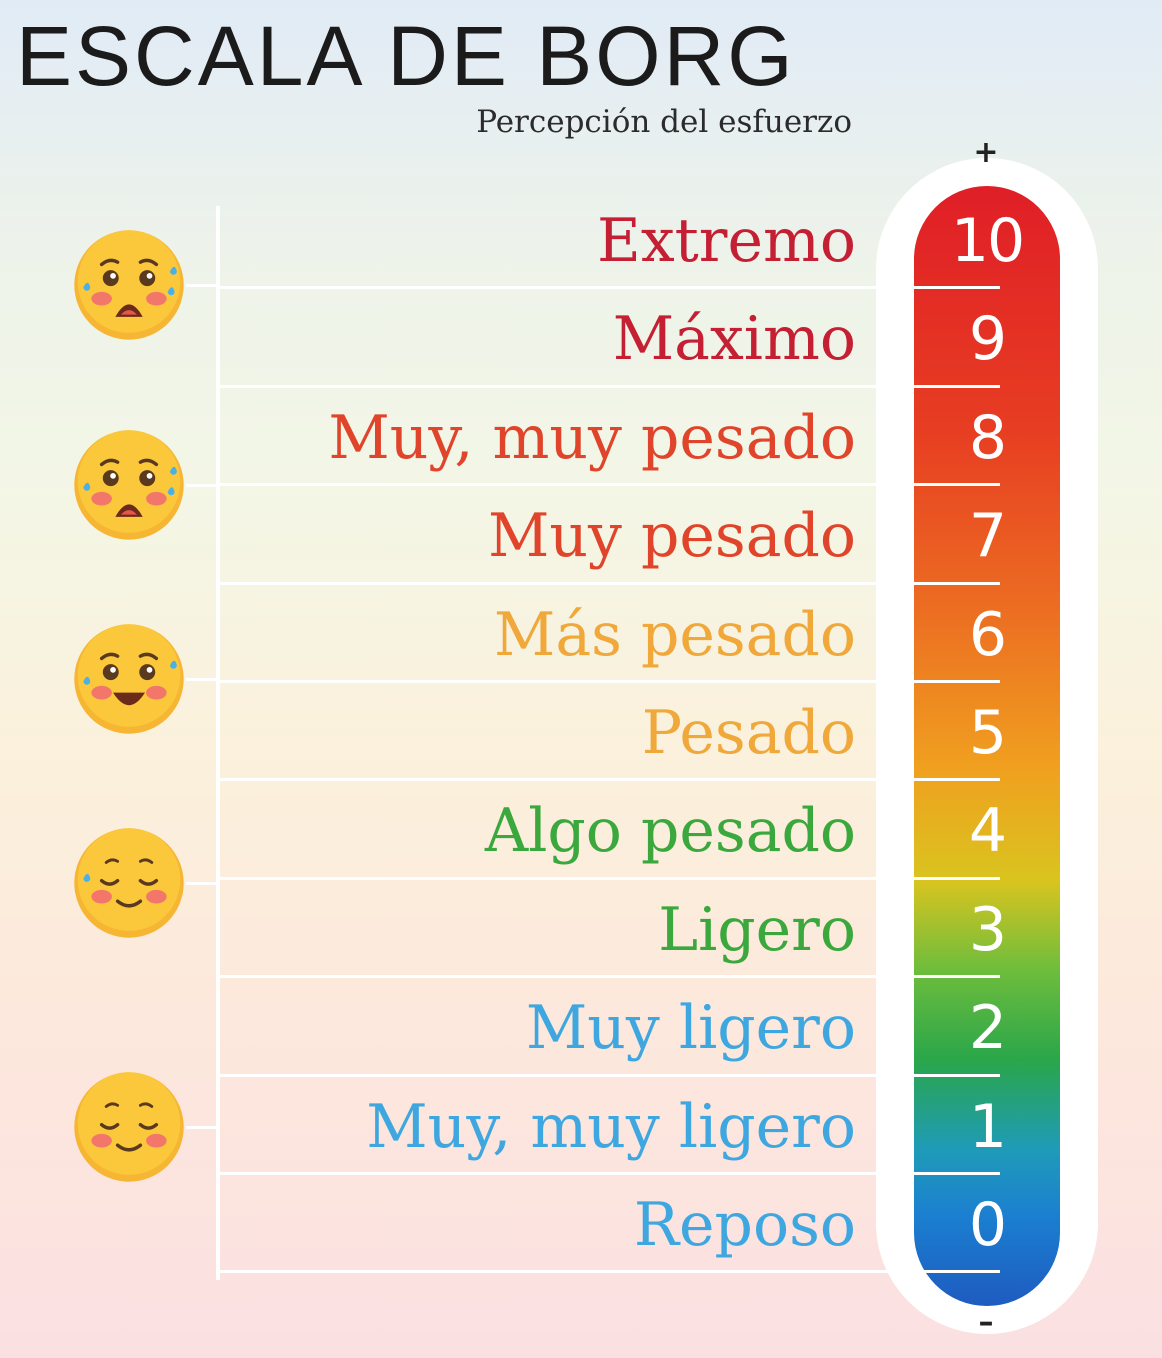 This screenshot has width=1162, height=1358. What do you see at coordinates (987, 831) in the screenshot?
I see `level-number: 4` at bounding box center [987, 831].